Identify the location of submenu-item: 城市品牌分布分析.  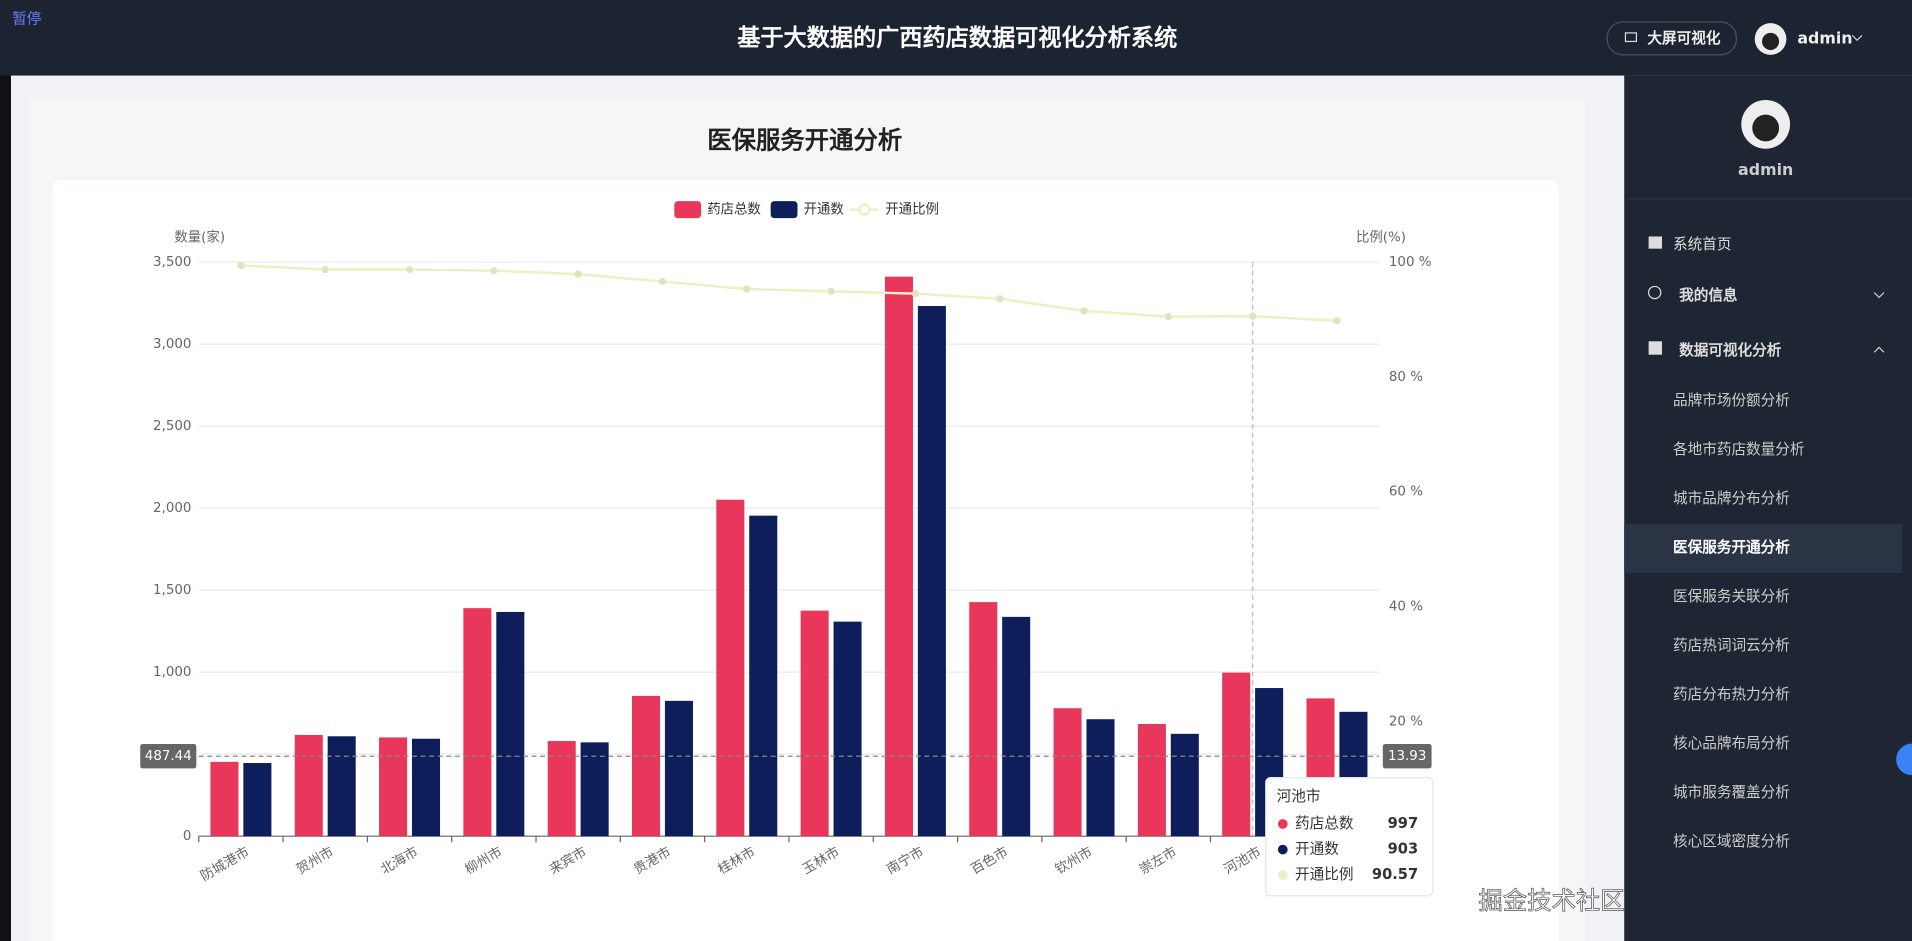
(1731, 498).